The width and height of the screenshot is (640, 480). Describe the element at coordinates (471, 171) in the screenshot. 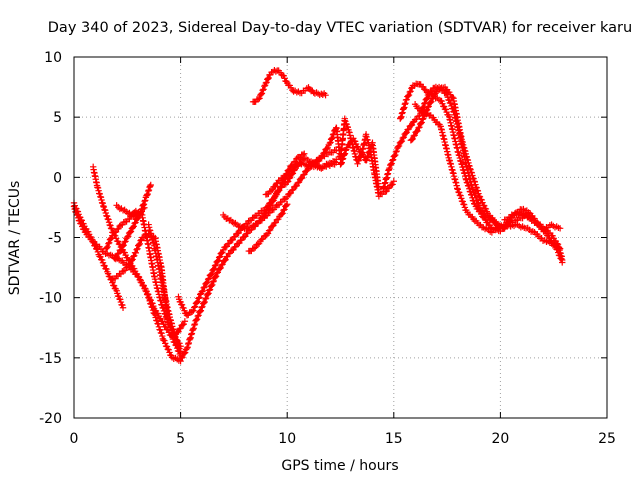

I see `series-track-q` at that location.